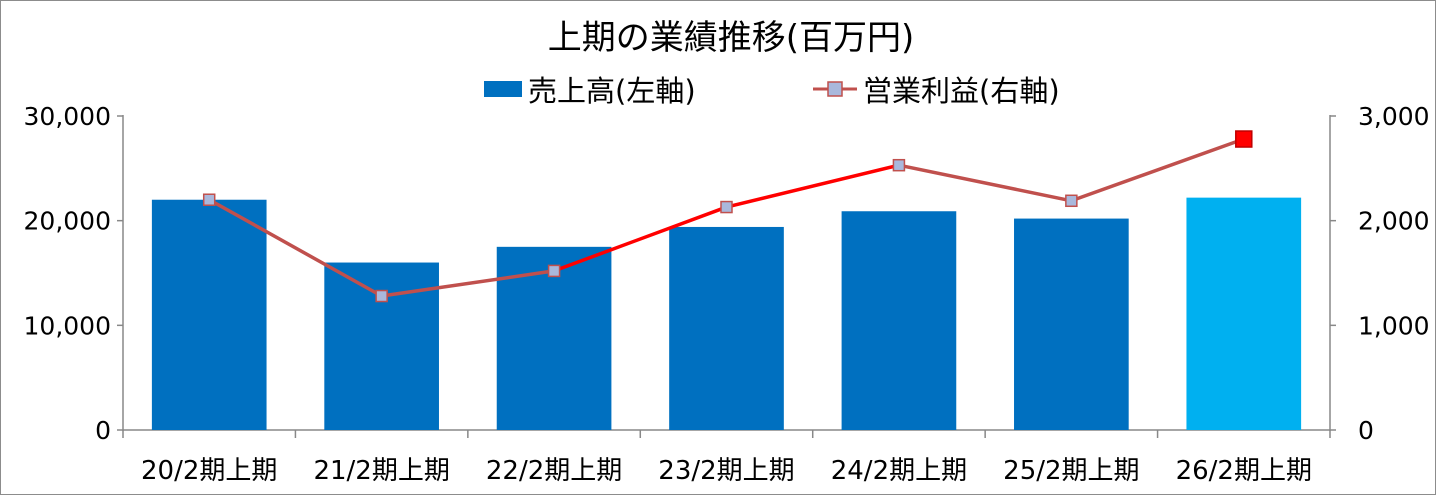 The height and width of the screenshot is (499, 1436). Describe the element at coordinates (73, 273) in the screenshot. I see `y-axis-left-ticks: 0 10,000 20,000 30,000` at that location.